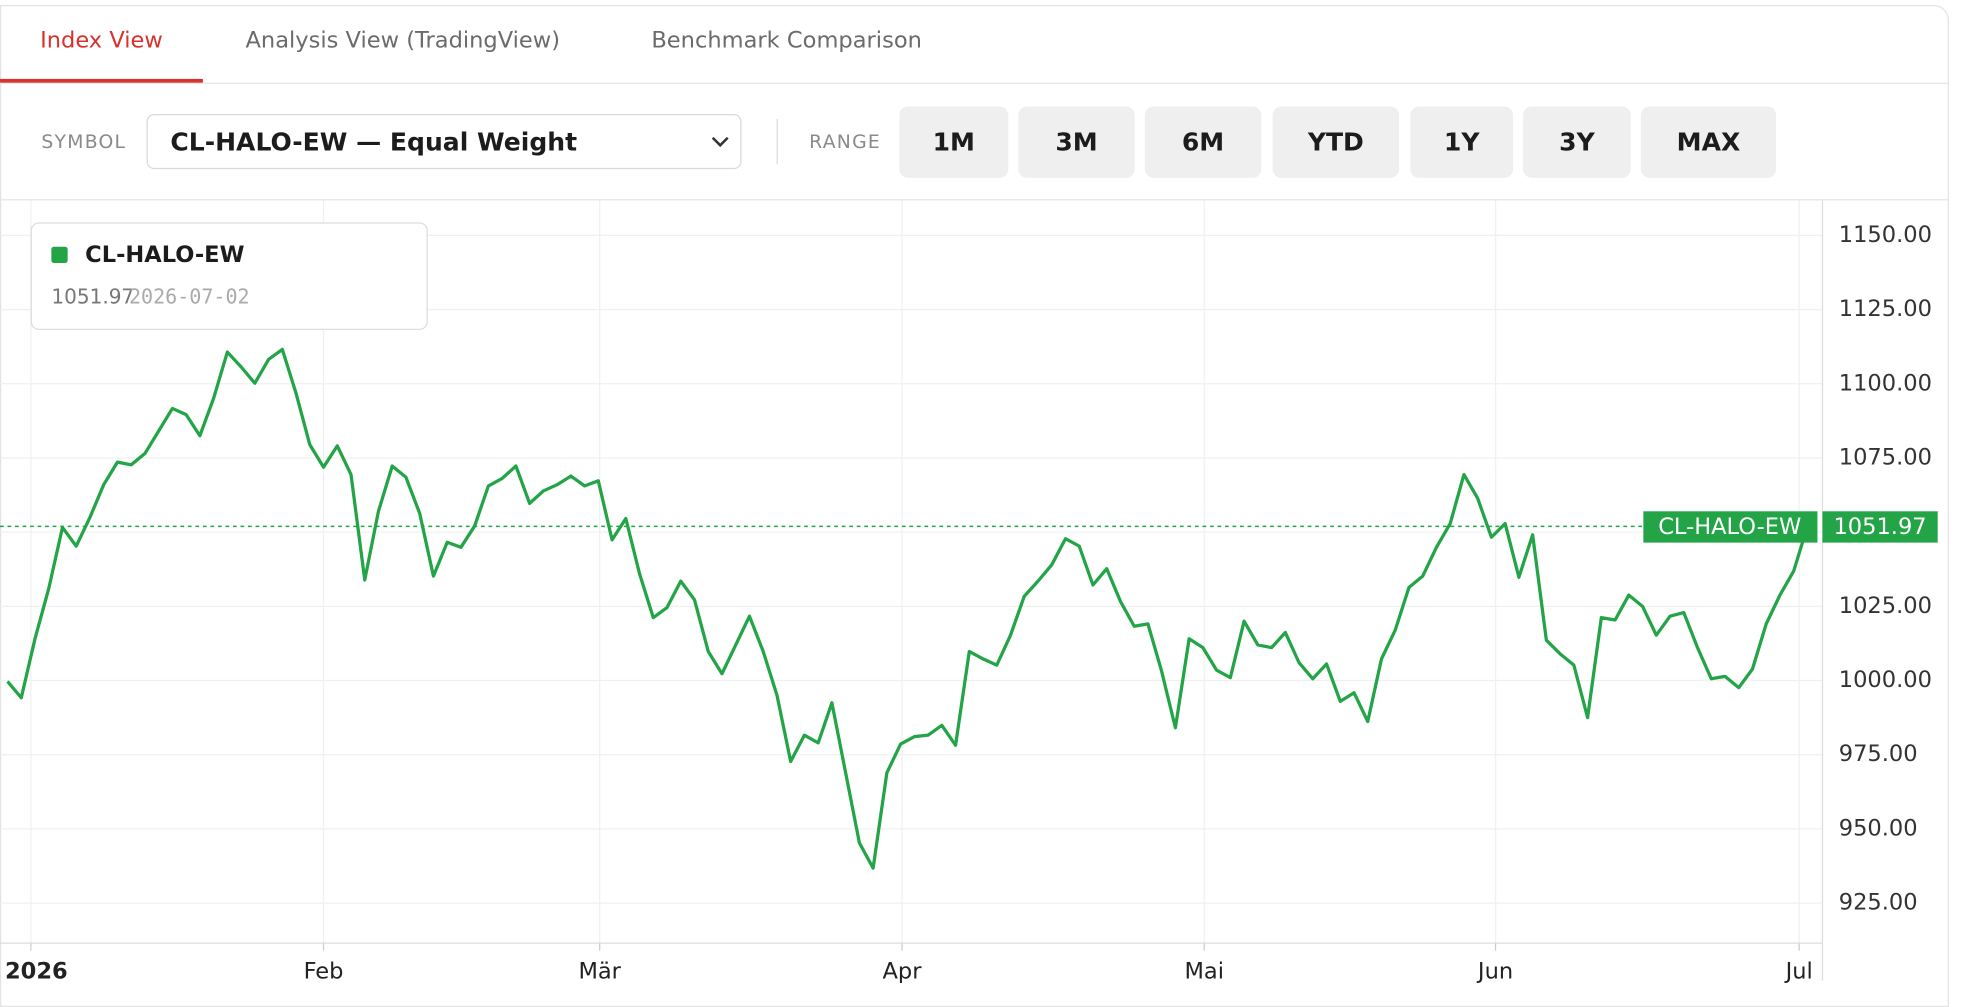 The image size is (1964, 1007). Describe the element at coordinates (845, 141) in the screenshot. I see `range-label: RANGE` at that location.